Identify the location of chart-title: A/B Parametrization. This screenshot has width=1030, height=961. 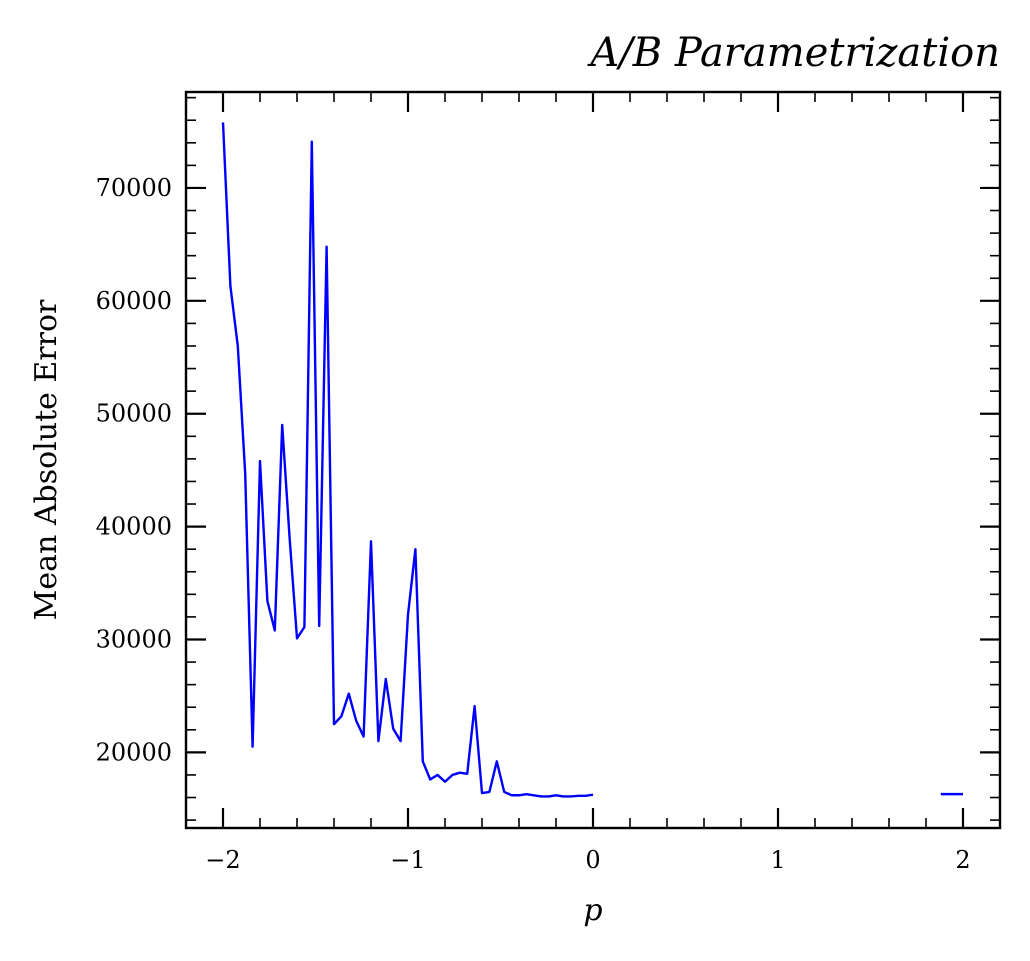
(793, 53).